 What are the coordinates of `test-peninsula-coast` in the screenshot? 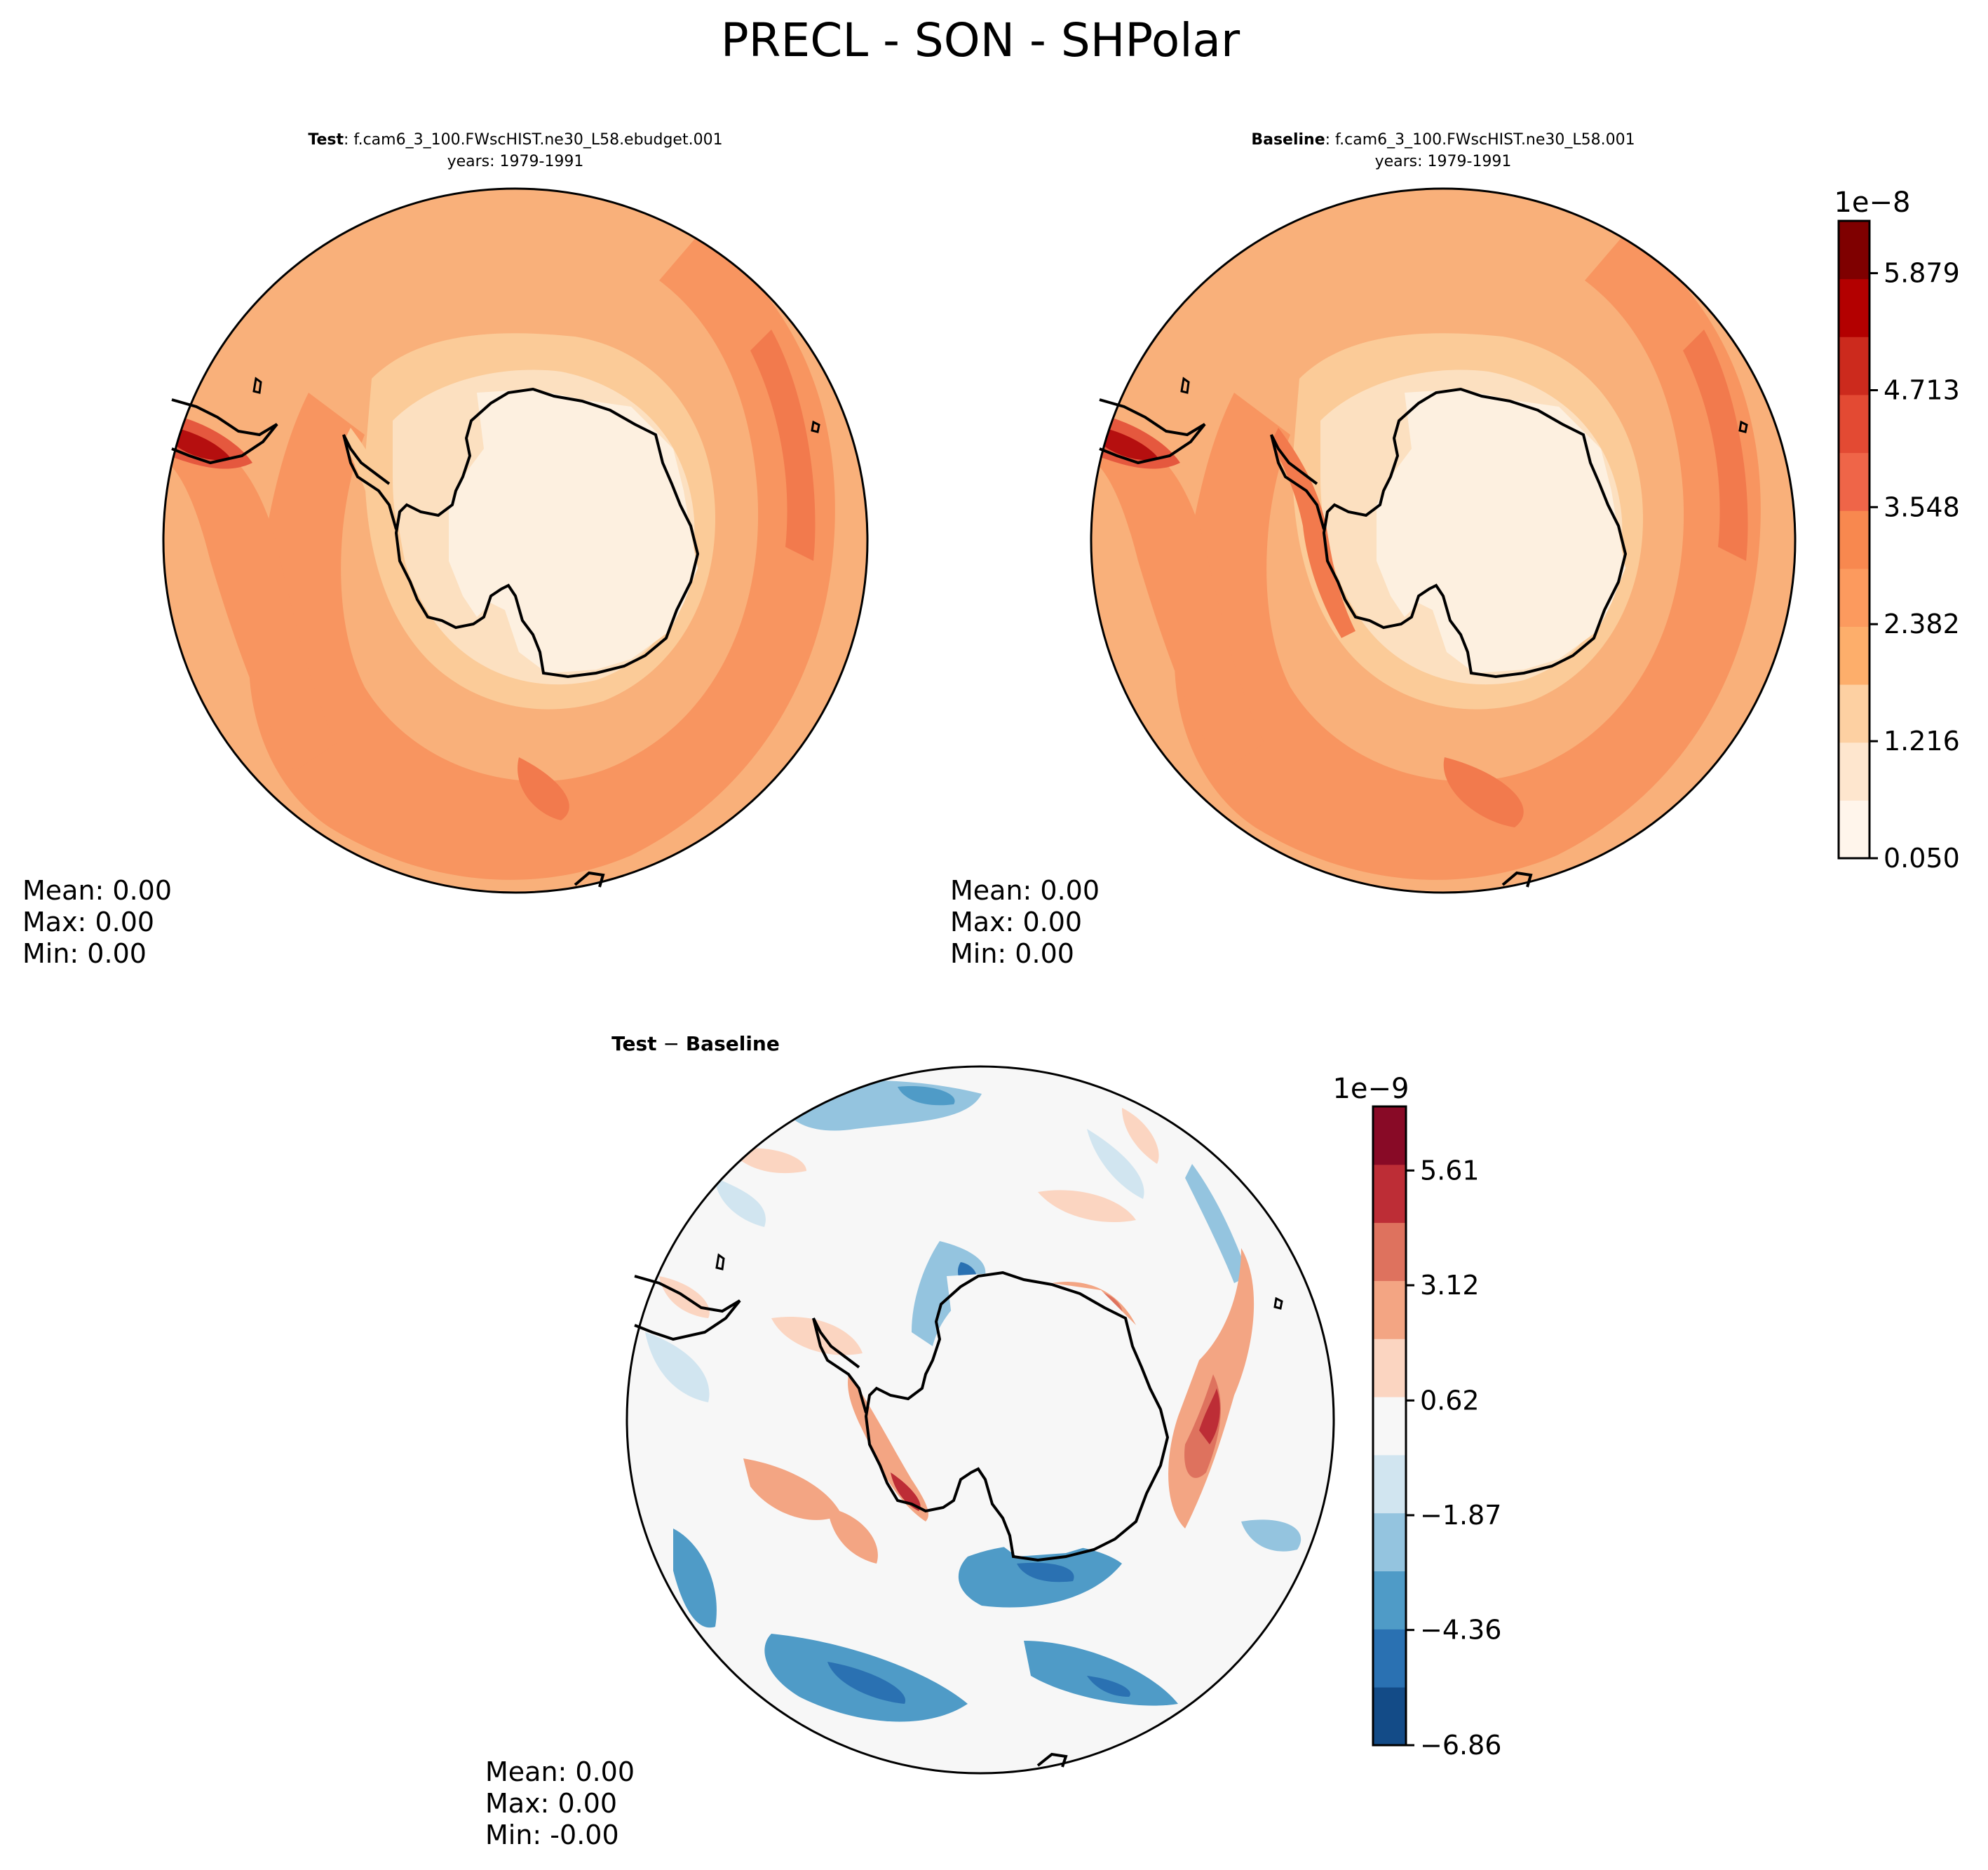 It's located at (370, 482).